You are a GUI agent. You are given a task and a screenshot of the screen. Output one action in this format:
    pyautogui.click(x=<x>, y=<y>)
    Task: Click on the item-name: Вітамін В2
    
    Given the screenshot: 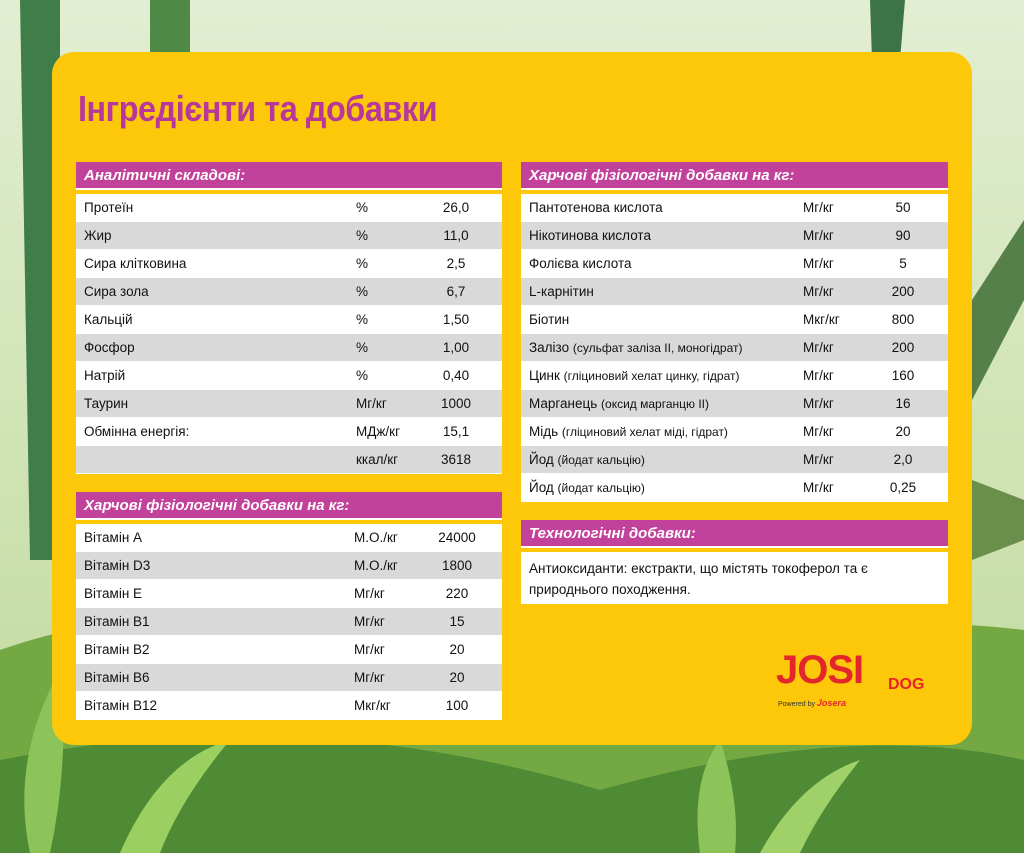 What is the action you would take?
    pyautogui.click(x=117, y=649)
    